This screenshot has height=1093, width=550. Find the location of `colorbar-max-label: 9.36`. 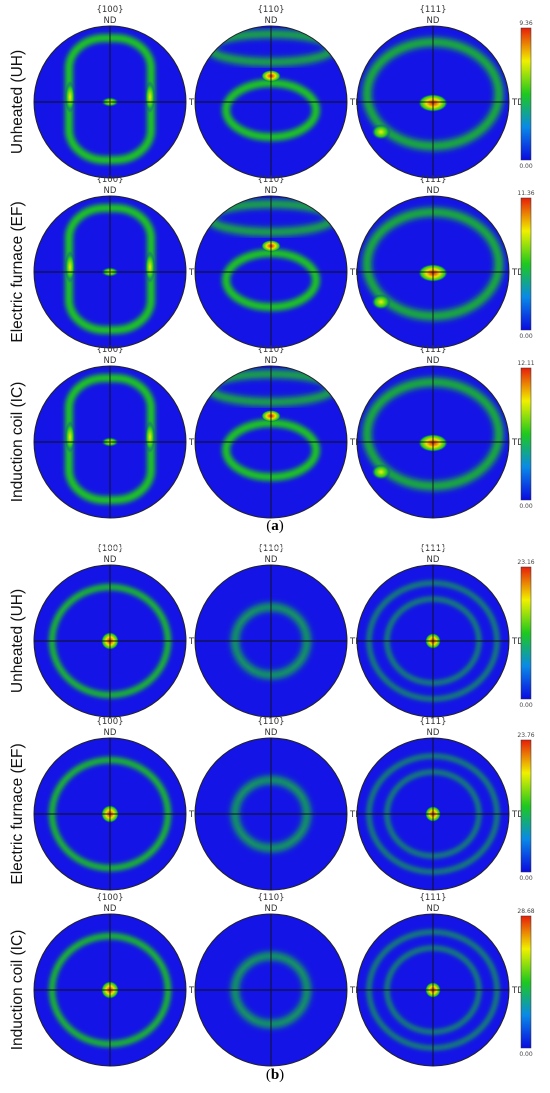

colorbar-max-label: 9.36 is located at coordinates (526, 23).